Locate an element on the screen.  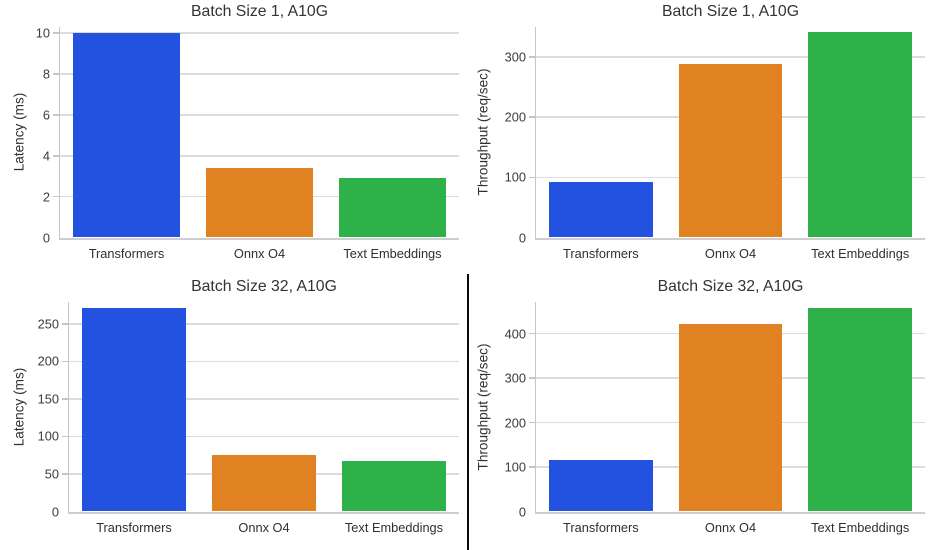
y-axis-label: Throughput (req/sec) is located at coordinates (483, 407).